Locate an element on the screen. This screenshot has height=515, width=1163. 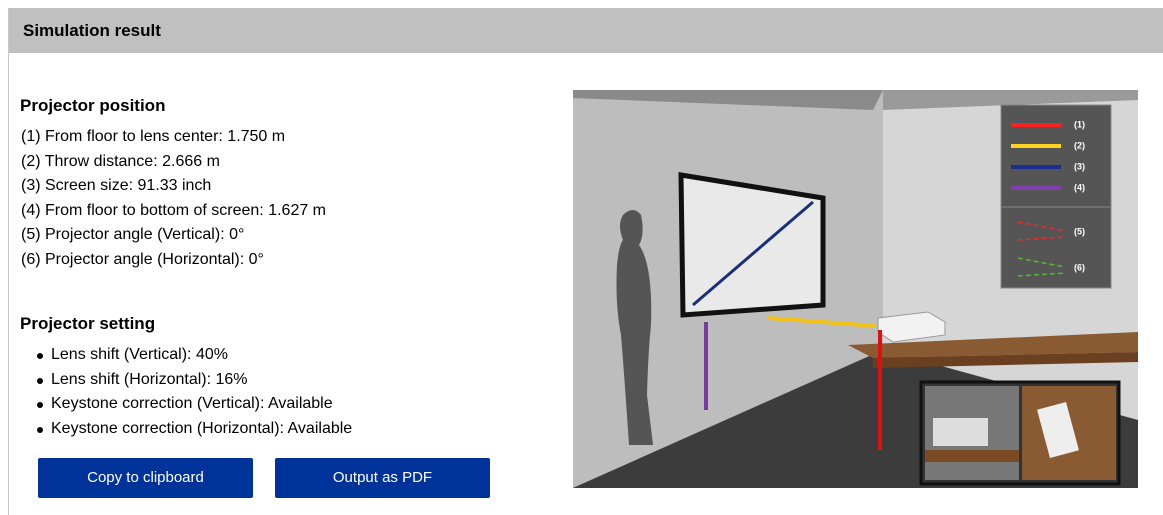
legend-label: (6) is located at coordinates (1079, 267).